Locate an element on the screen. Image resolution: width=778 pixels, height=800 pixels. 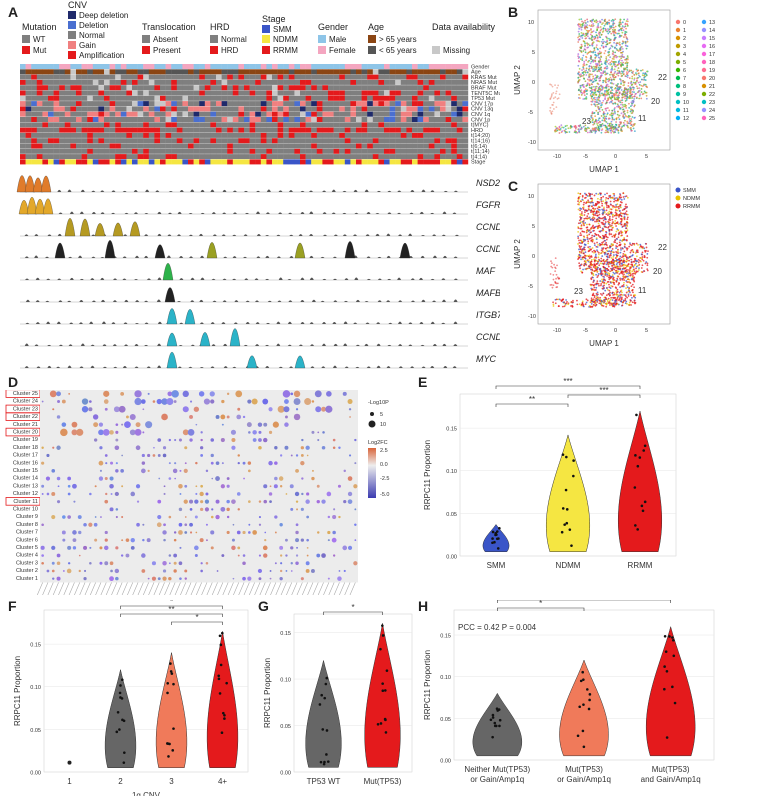
heatmap-row-label: CNV 1p is located at coordinates (480, 120).